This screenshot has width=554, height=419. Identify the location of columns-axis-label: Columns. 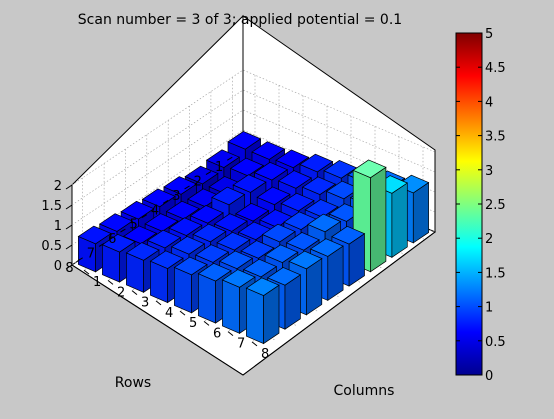
(364, 391).